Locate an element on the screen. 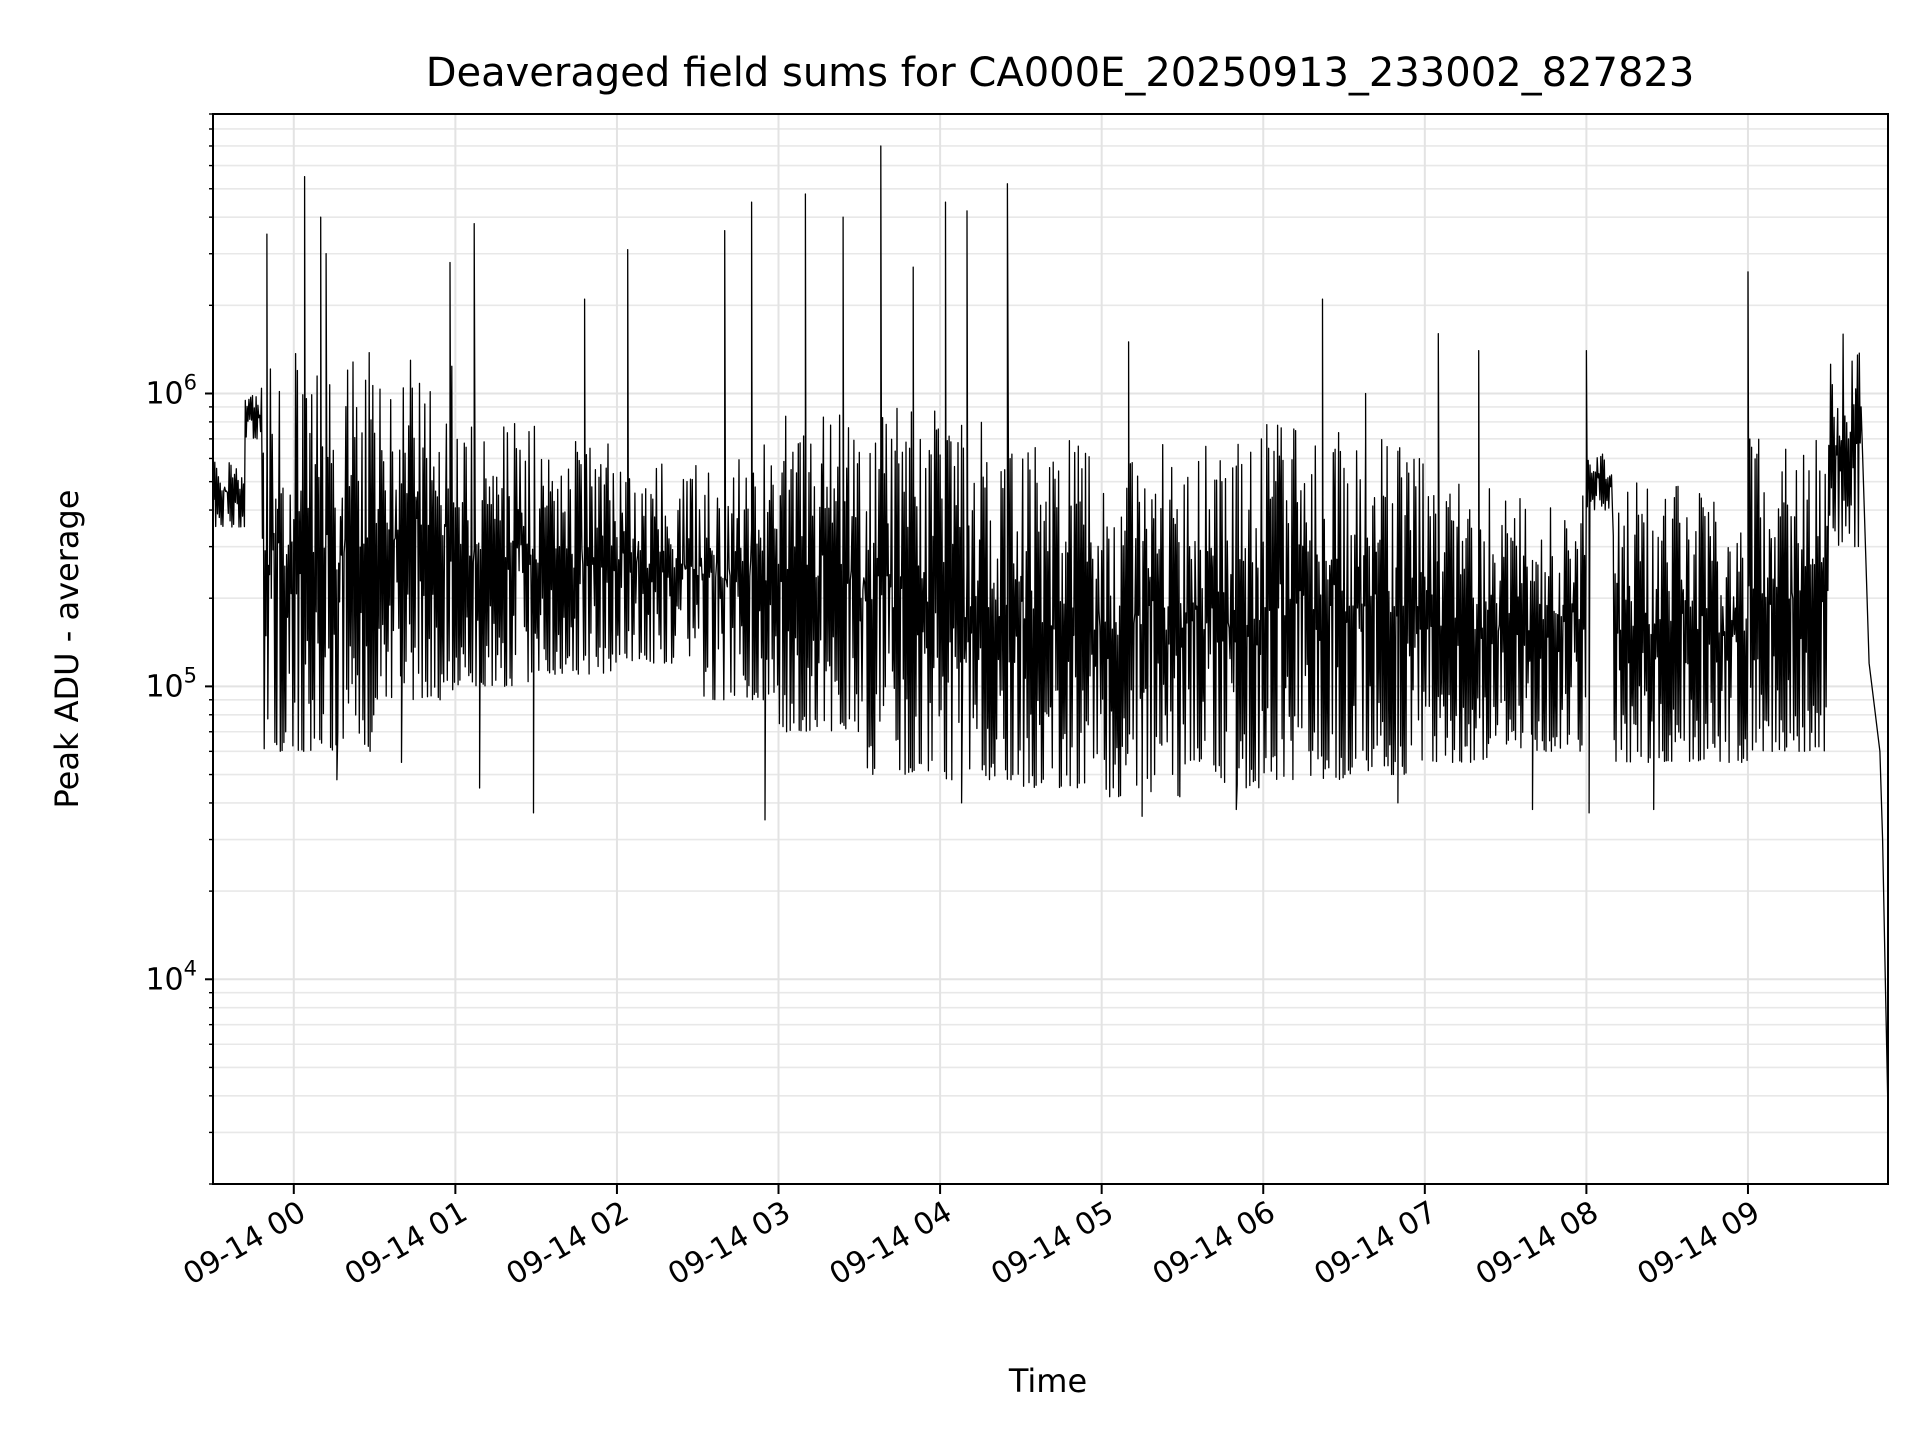  x-tick-label: 09-14 01 is located at coordinates (406, 1244).